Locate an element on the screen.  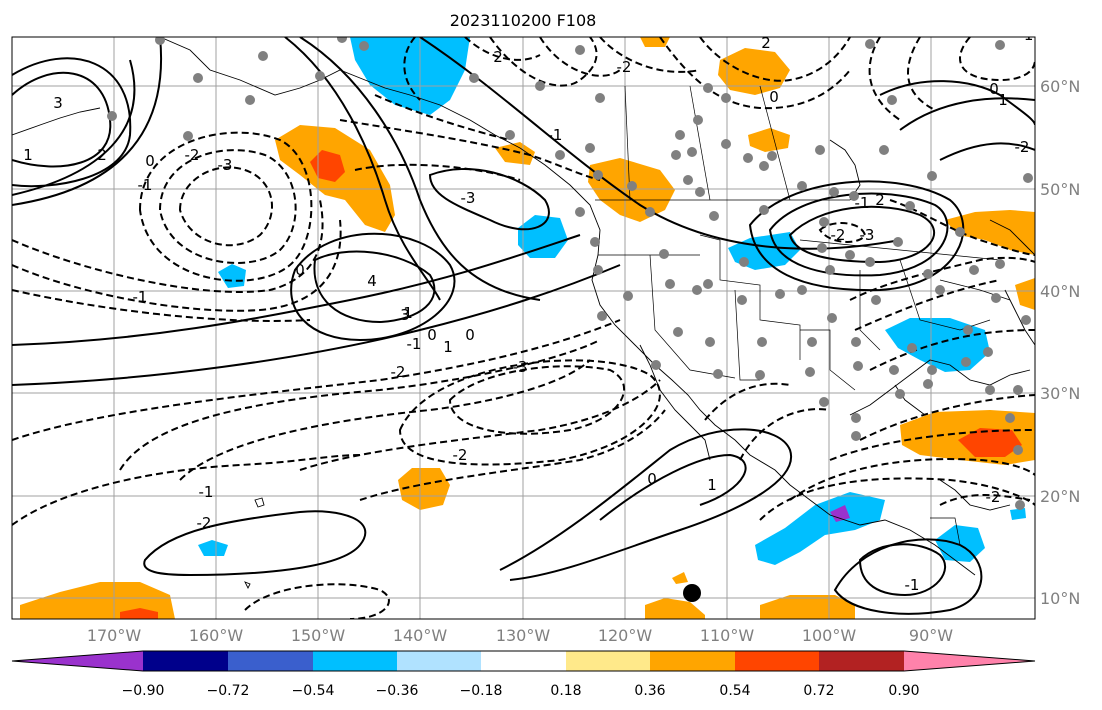
colorbar-extend-low is located at coordinates (77, 661).